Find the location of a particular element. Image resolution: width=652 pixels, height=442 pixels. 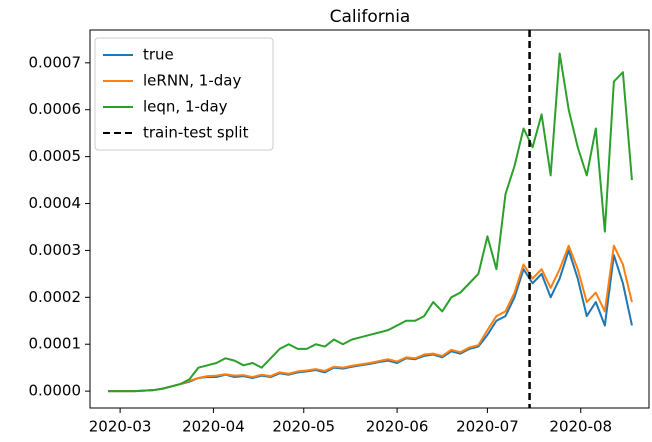

x-tick-label: 2020-05 is located at coordinates (303, 427).